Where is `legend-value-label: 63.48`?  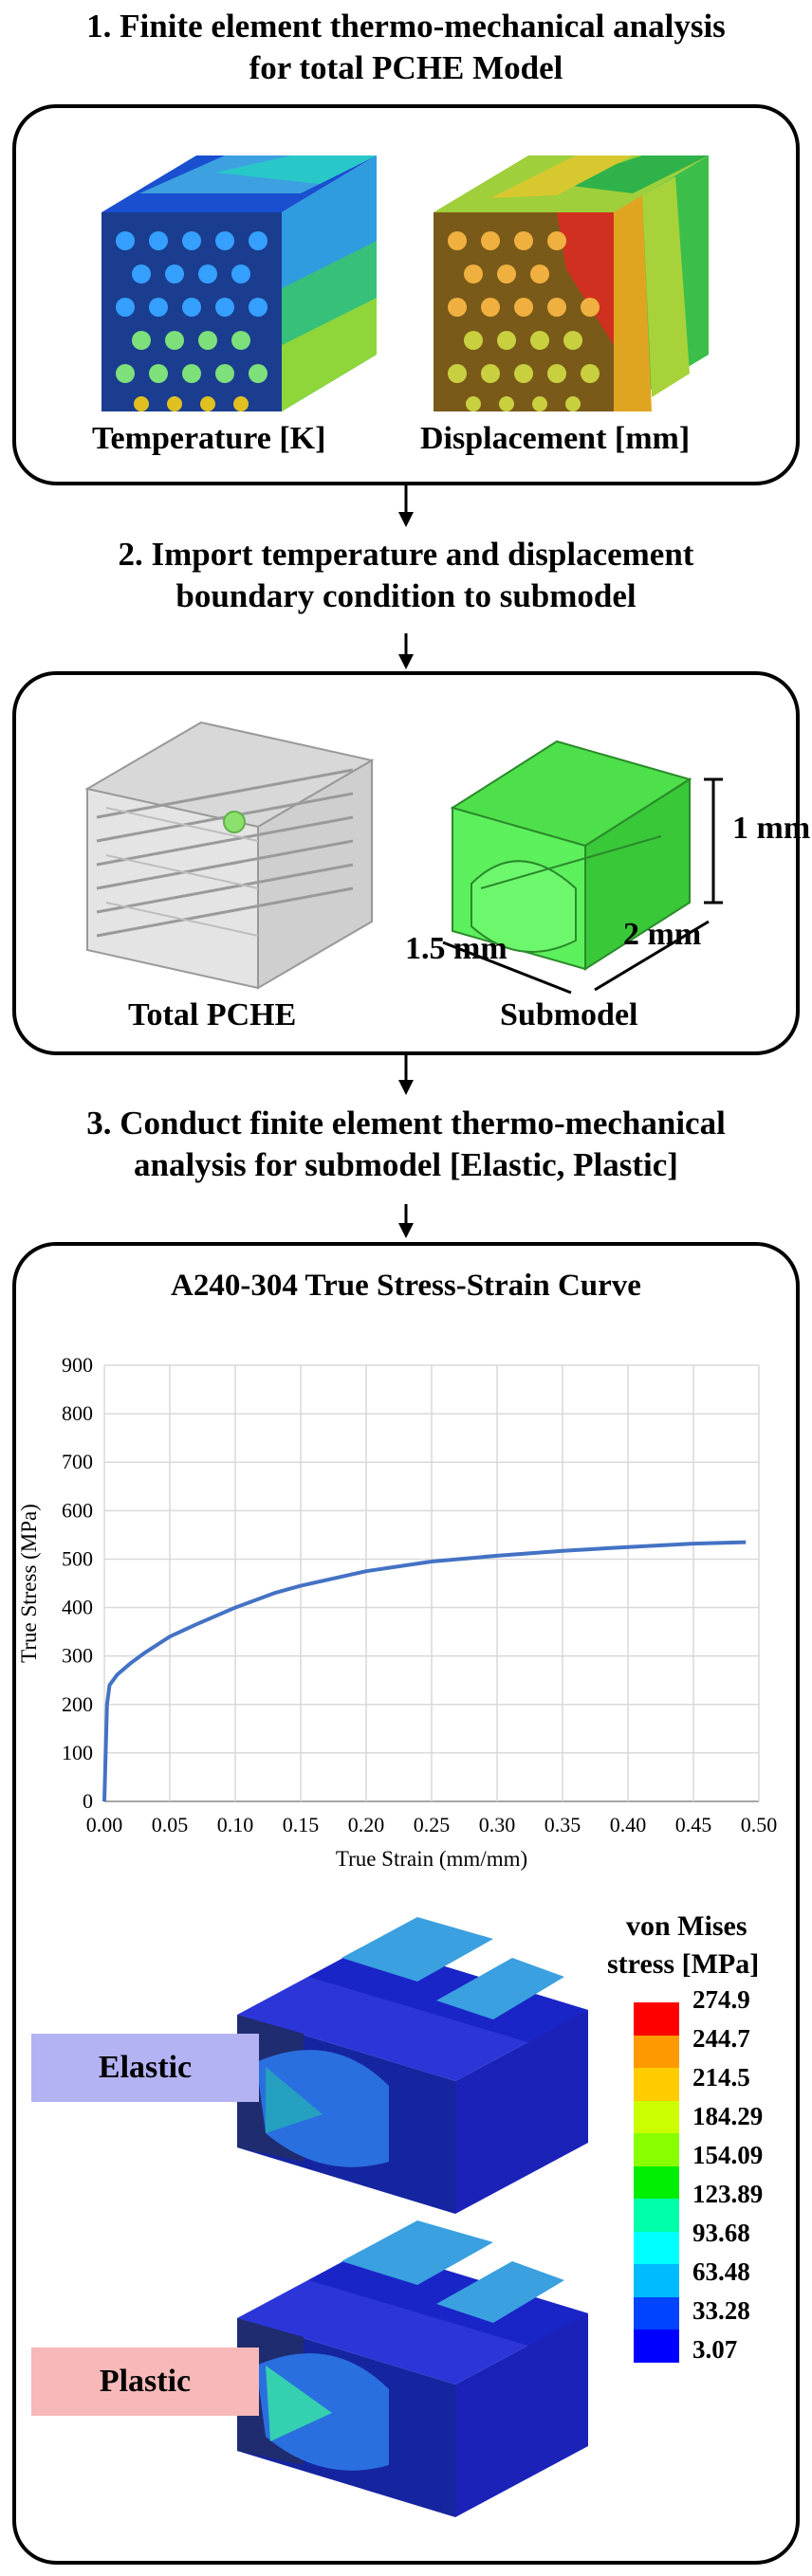
legend-value-label: 63.48 is located at coordinates (721, 2271).